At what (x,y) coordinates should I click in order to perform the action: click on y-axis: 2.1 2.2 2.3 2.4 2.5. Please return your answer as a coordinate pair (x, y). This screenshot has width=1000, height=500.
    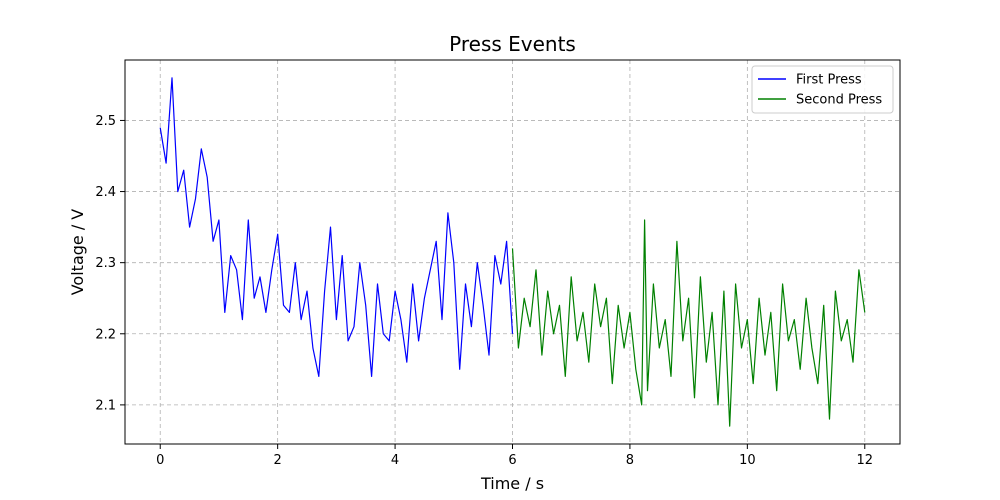
    Looking at the image, I should click on (110, 263).